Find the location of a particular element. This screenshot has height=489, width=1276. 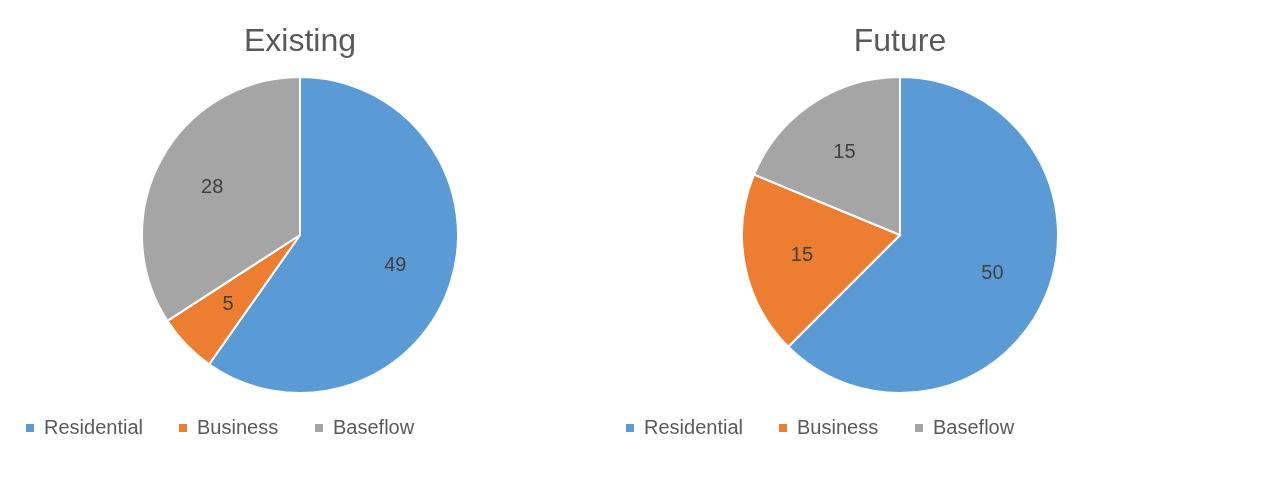

data-label: 5 is located at coordinates (228, 303).